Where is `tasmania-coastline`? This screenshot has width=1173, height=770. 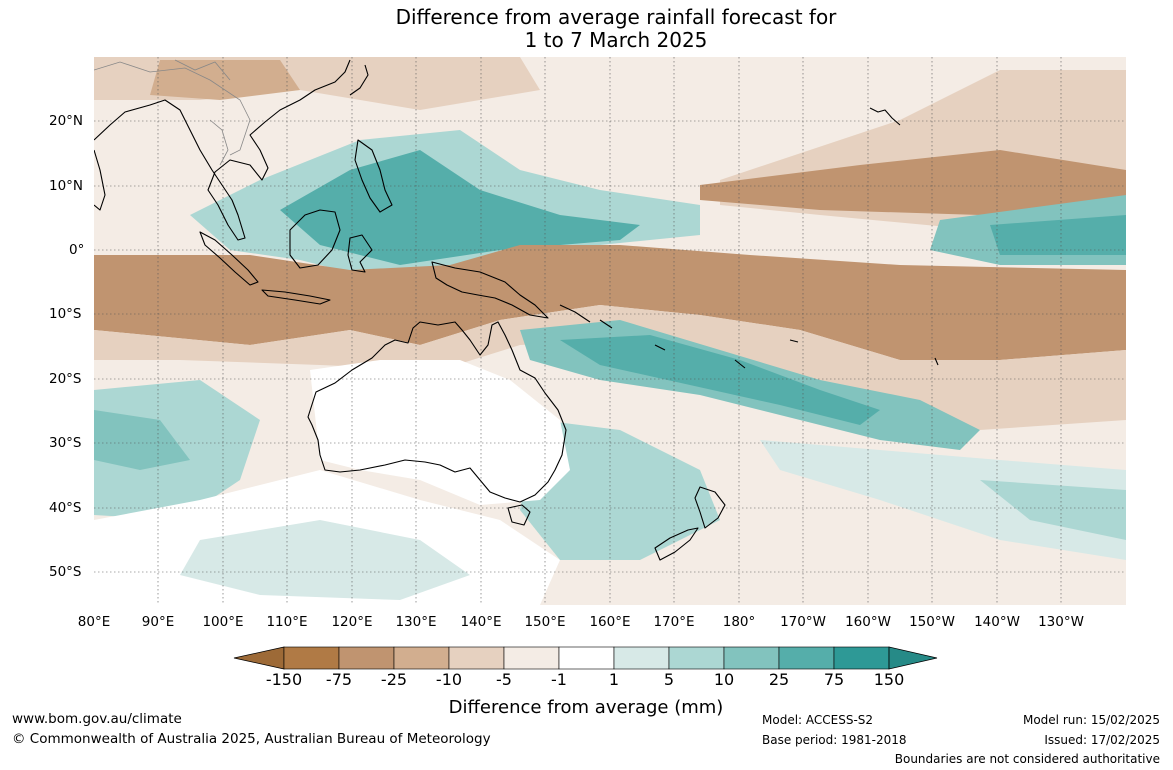
tasmania-coastline is located at coordinates (519, 515).